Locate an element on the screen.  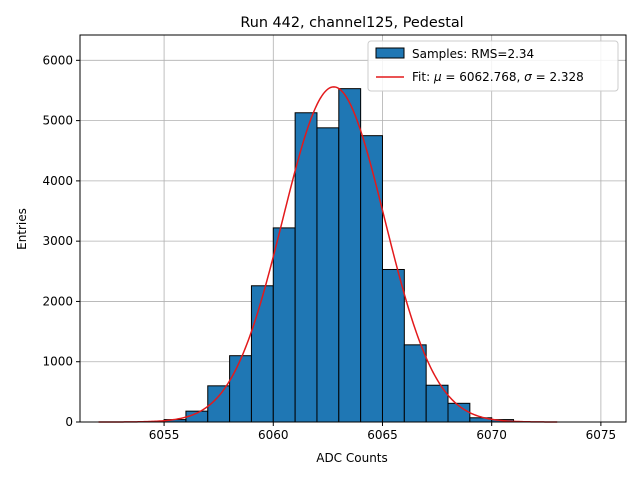
y-tick-label: 1000 is located at coordinates (57, 362).